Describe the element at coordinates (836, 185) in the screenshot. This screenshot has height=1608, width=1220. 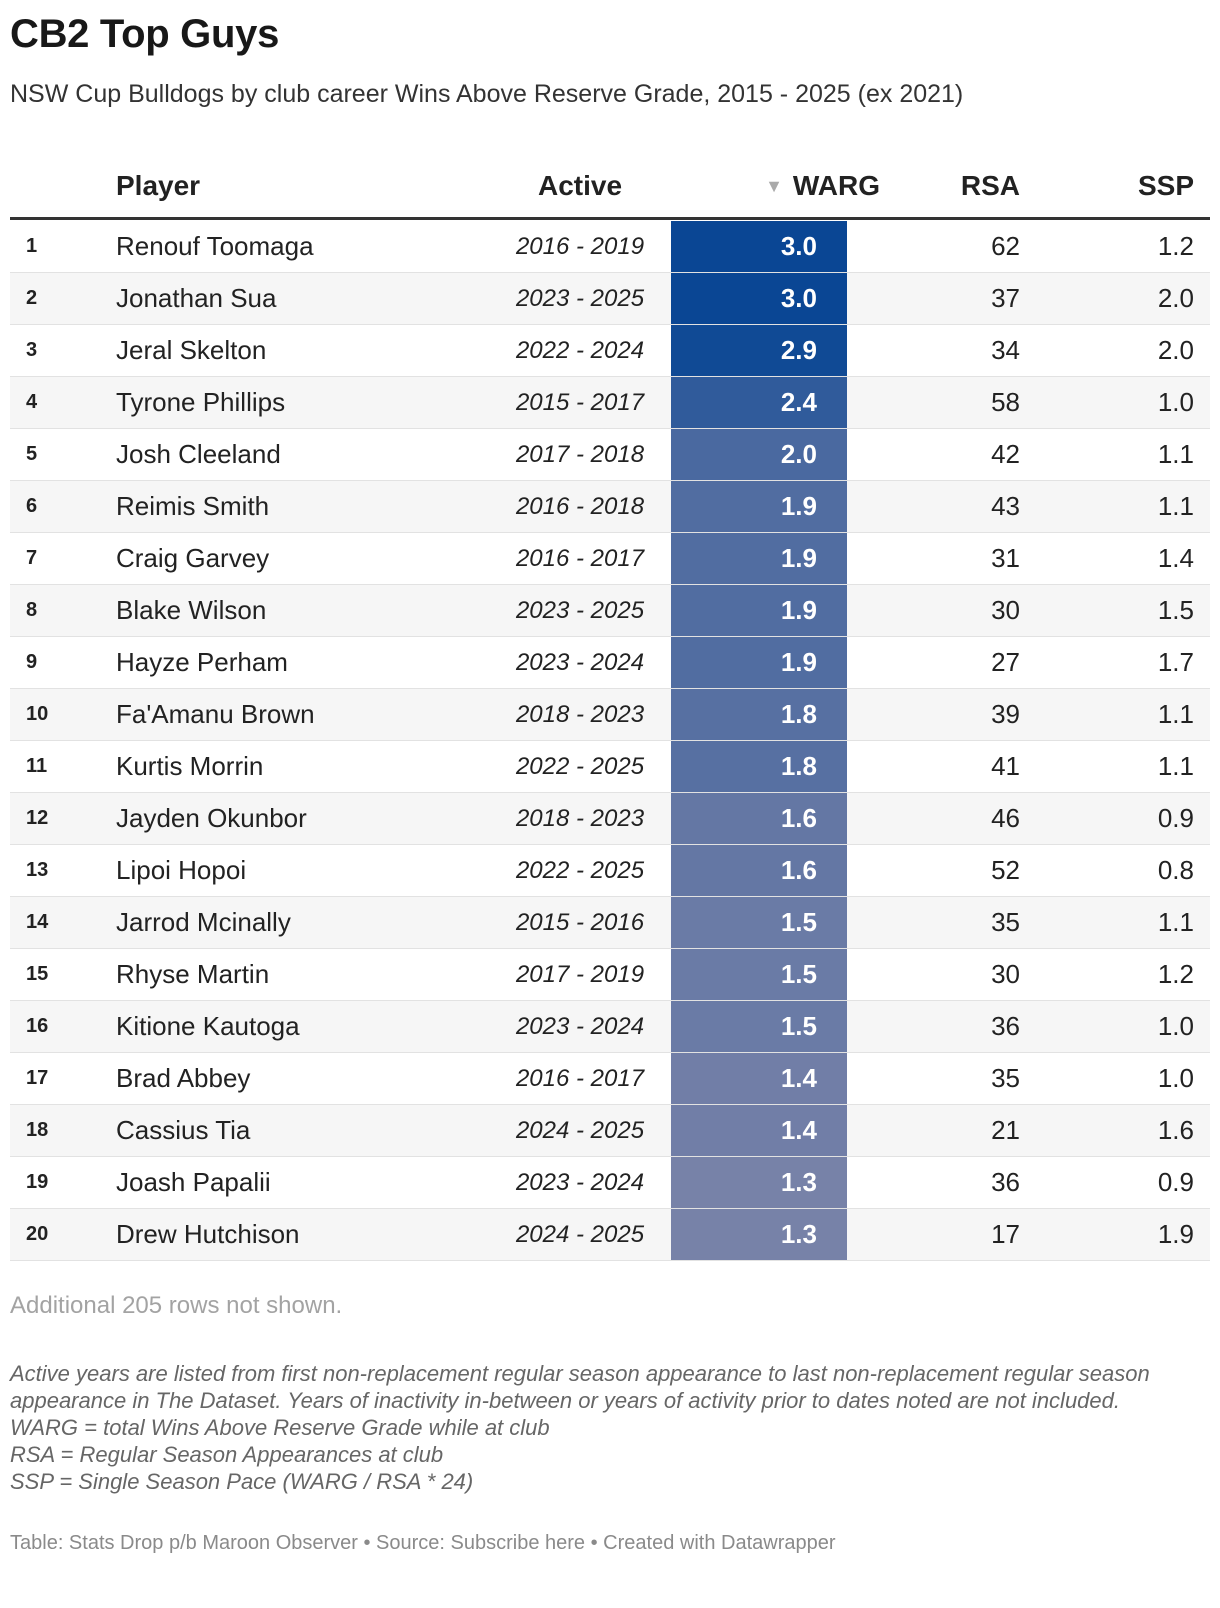
I see `column-header-warg-label: WARG` at that location.